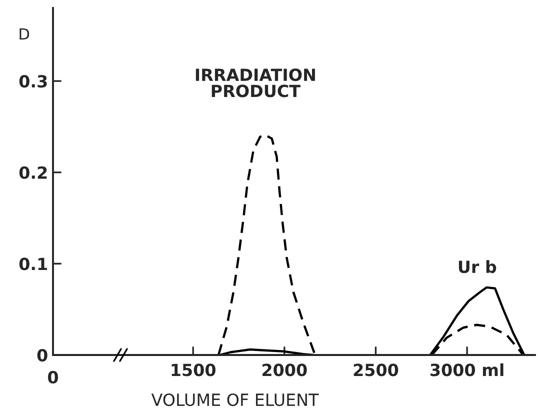  I want to click on y-tick-label: 0.3, so click(33, 81).